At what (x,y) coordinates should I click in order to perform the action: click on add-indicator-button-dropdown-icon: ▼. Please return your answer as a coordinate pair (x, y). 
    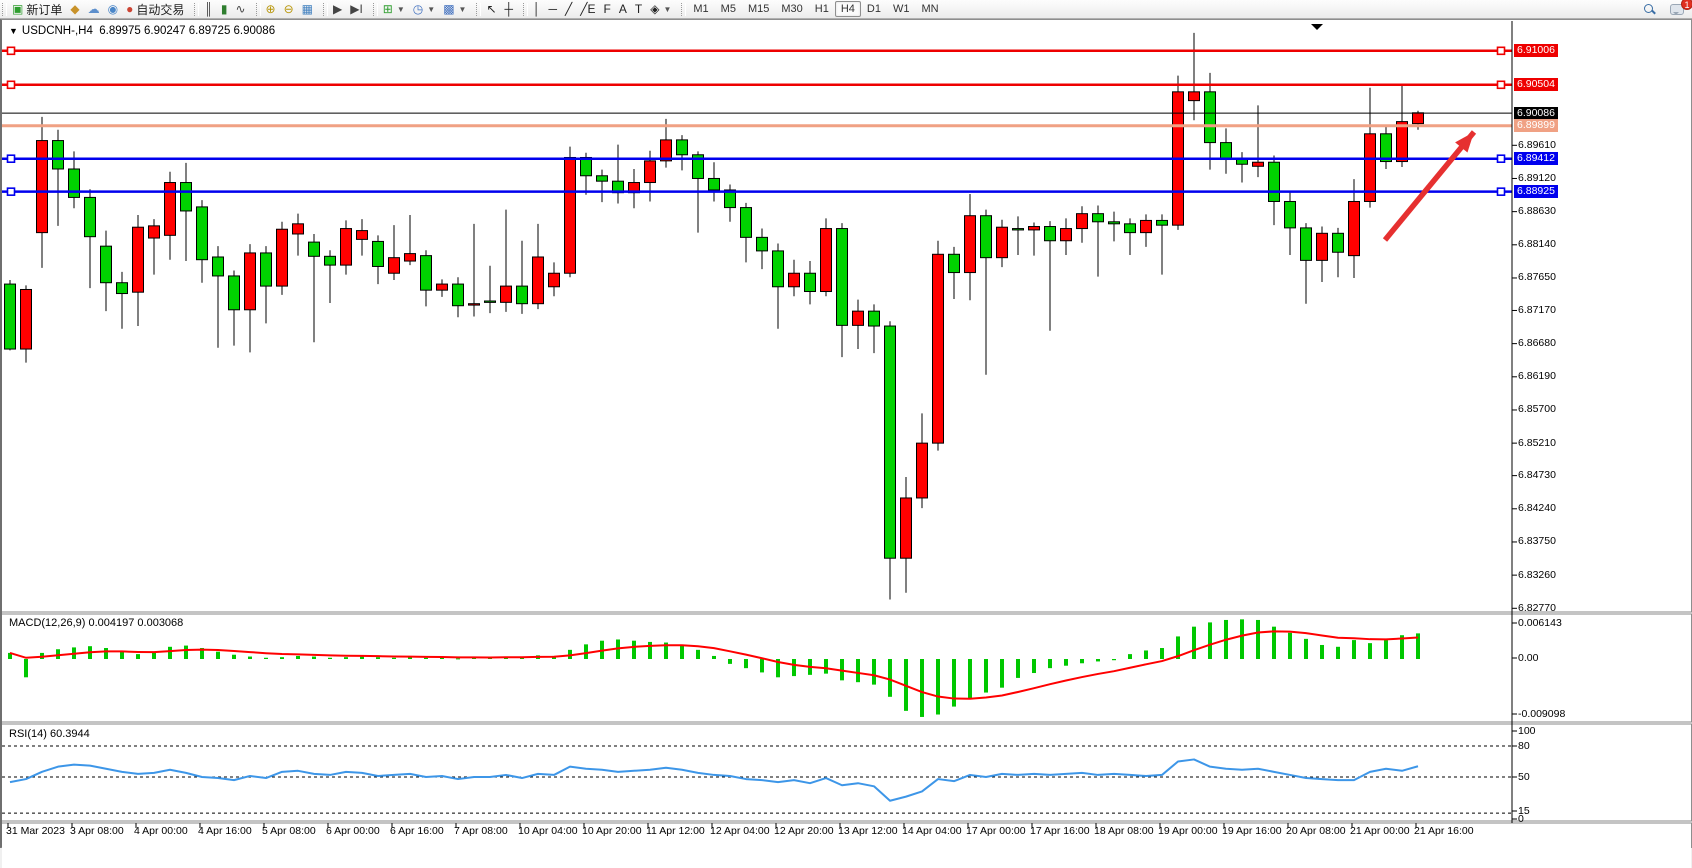
    Looking at the image, I should click on (400, 9).